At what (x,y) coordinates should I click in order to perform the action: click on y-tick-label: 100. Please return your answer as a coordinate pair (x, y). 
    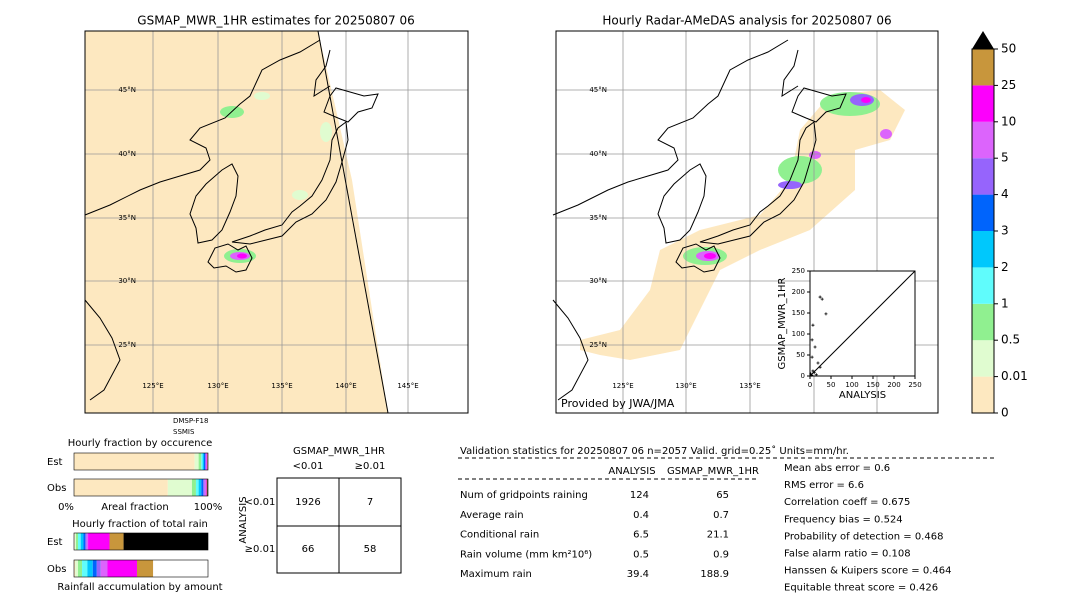
    Looking at the image, I should click on (798, 334).